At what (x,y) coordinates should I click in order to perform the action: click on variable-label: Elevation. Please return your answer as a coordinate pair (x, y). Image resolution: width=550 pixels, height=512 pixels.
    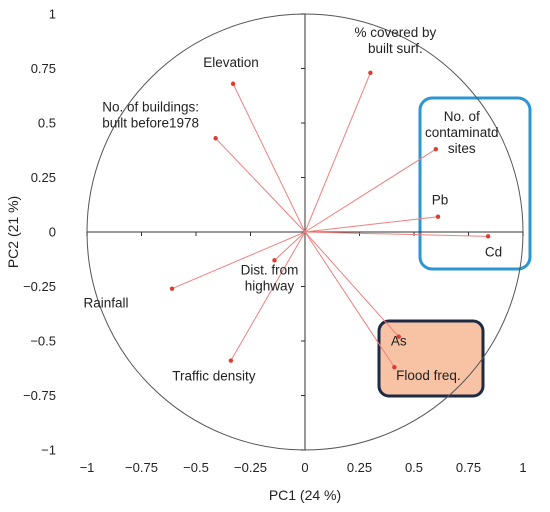
    Looking at the image, I should click on (231, 62).